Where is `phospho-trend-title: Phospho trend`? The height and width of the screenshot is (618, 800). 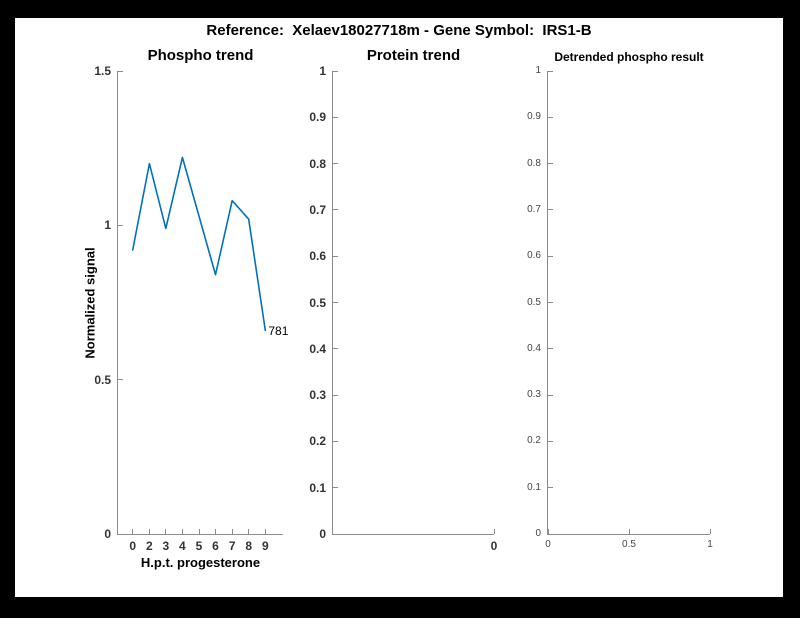
phospho-trend-title: Phospho trend is located at coordinates (200, 55).